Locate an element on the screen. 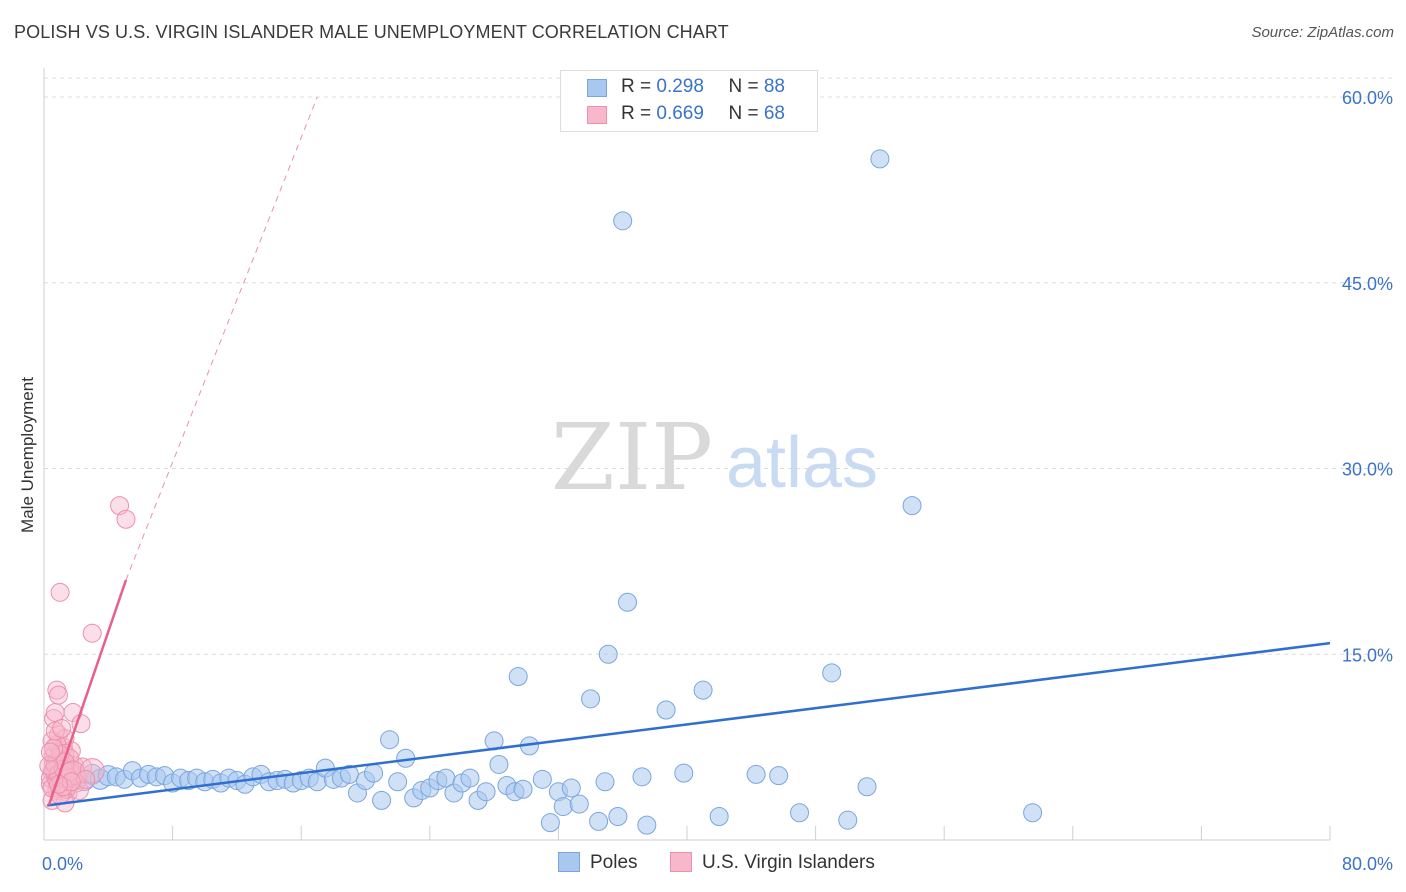 The image size is (1406, 892). y-tick-label: 15.0% is located at coordinates (1367, 655).